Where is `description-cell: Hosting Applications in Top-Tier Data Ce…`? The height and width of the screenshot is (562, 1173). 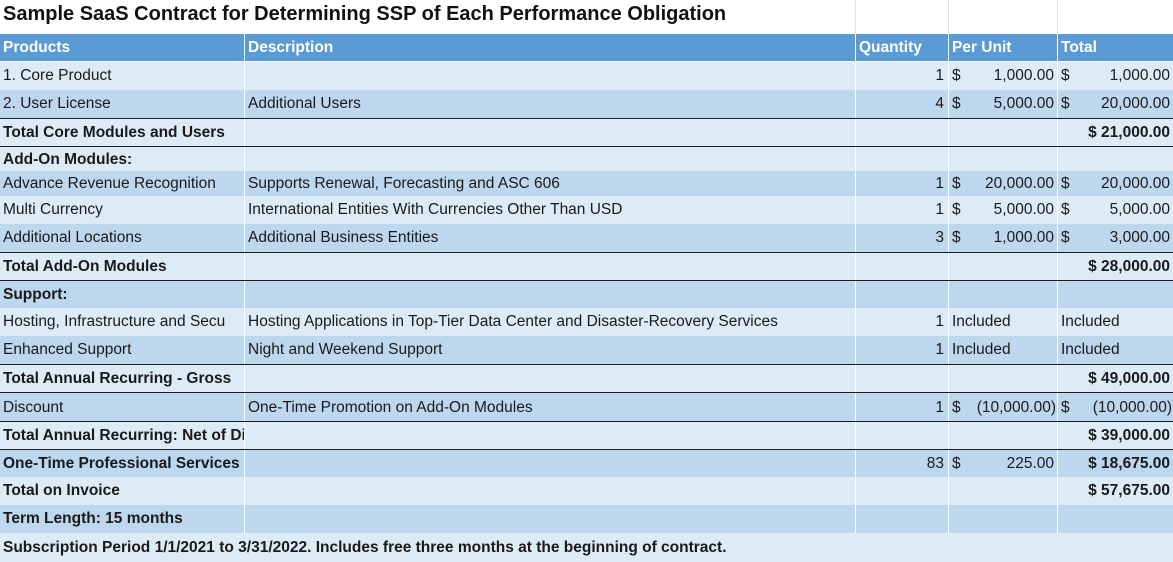
description-cell: Hosting Applications in Top-Tier Data Ce… is located at coordinates (550, 322).